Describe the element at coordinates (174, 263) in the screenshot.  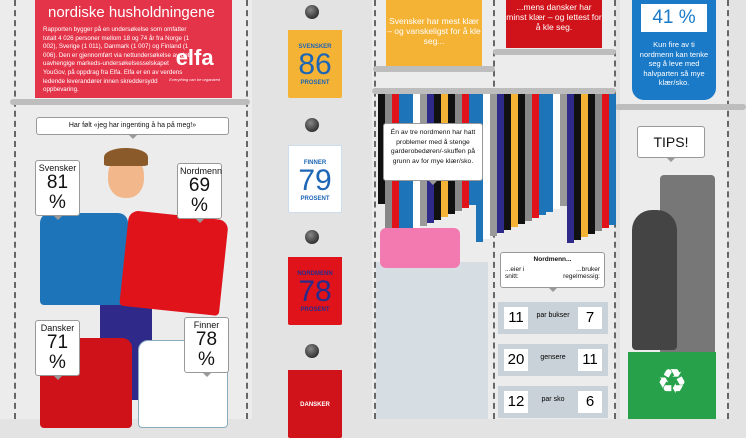
I see `red-shirt` at that location.